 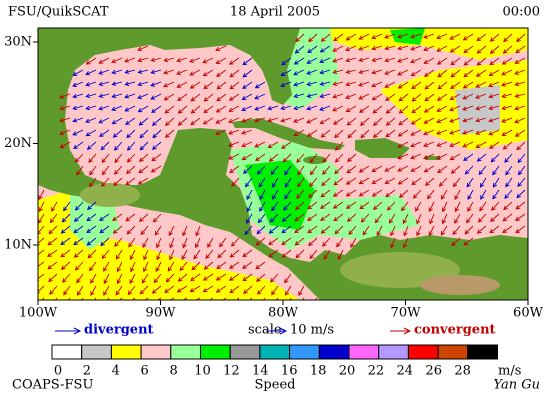 I want to click on terrain, so click(x=110, y=195).